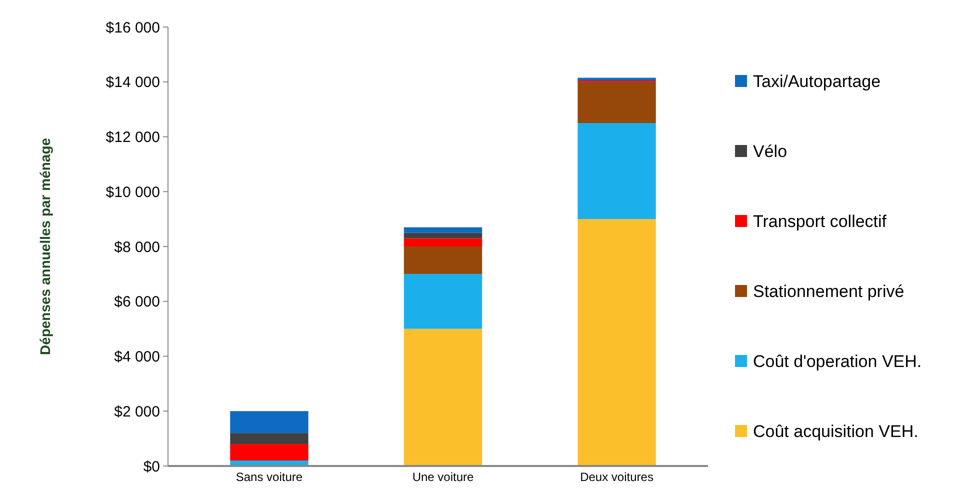  What do you see at coordinates (770, 151) in the screenshot?
I see `legend-label: Vélo` at bounding box center [770, 151].